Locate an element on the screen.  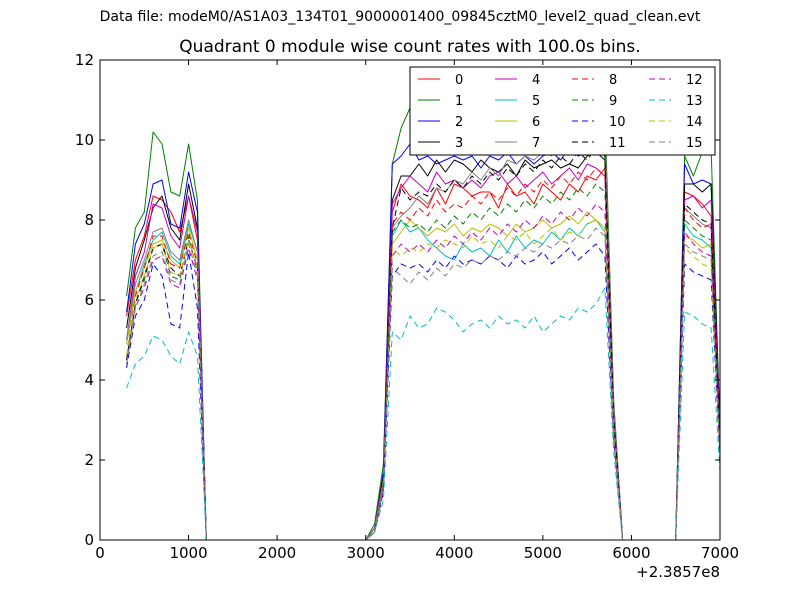
legend-label-10: 10 is located at coordinates (617, 122).